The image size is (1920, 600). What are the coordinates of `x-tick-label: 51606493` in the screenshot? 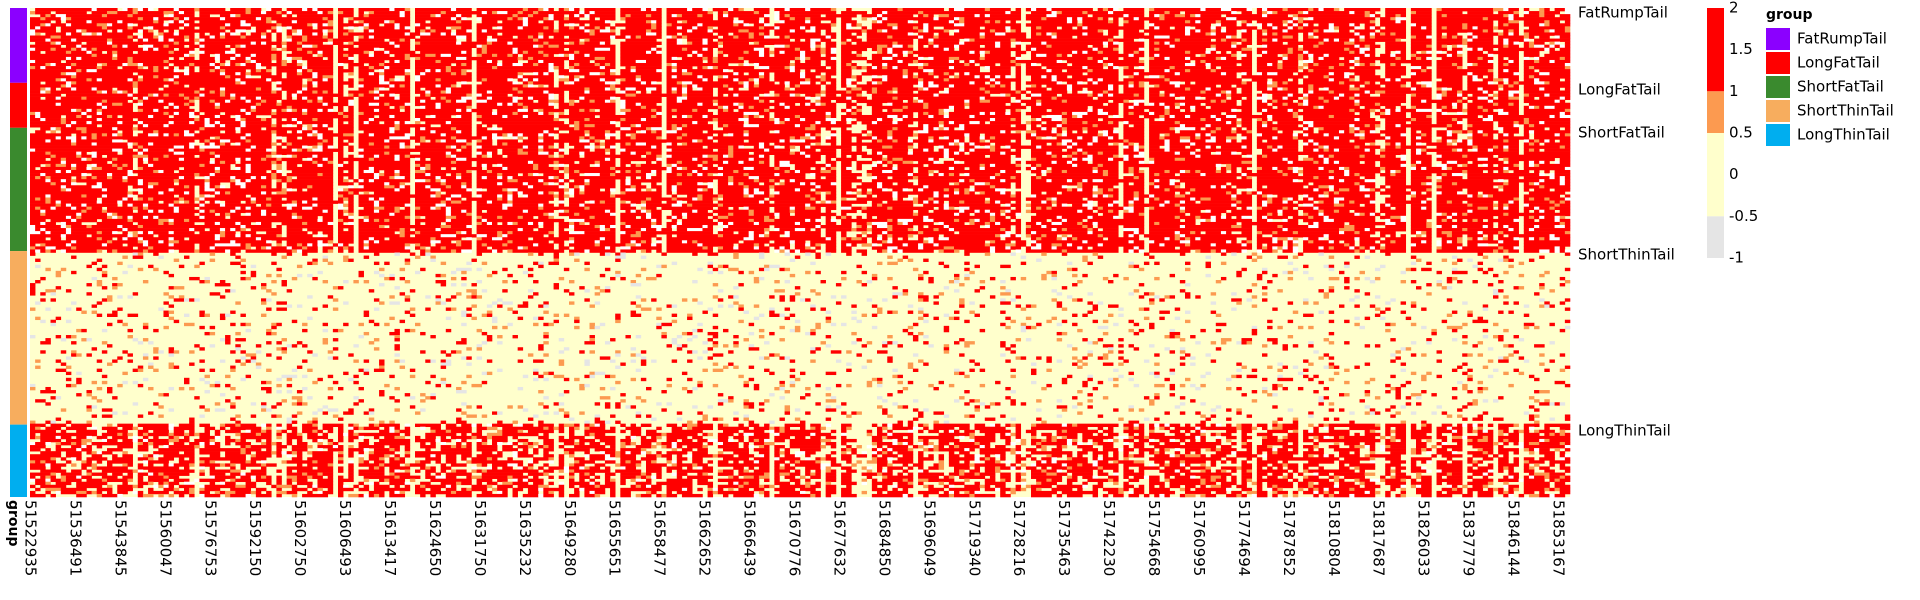 It's located at (345, 538).